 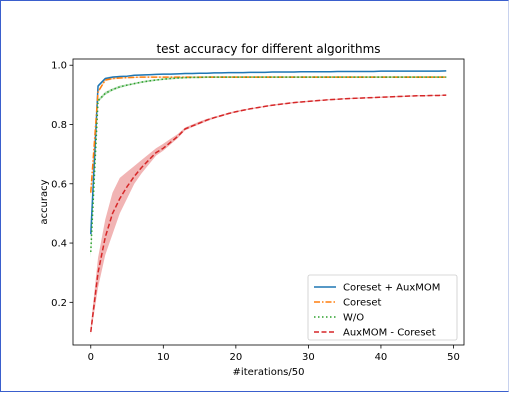 What do you see at coordinates (235, 357) in the screenshot?
I see `x-tick-label: 20` at bounding box center [235, 357].